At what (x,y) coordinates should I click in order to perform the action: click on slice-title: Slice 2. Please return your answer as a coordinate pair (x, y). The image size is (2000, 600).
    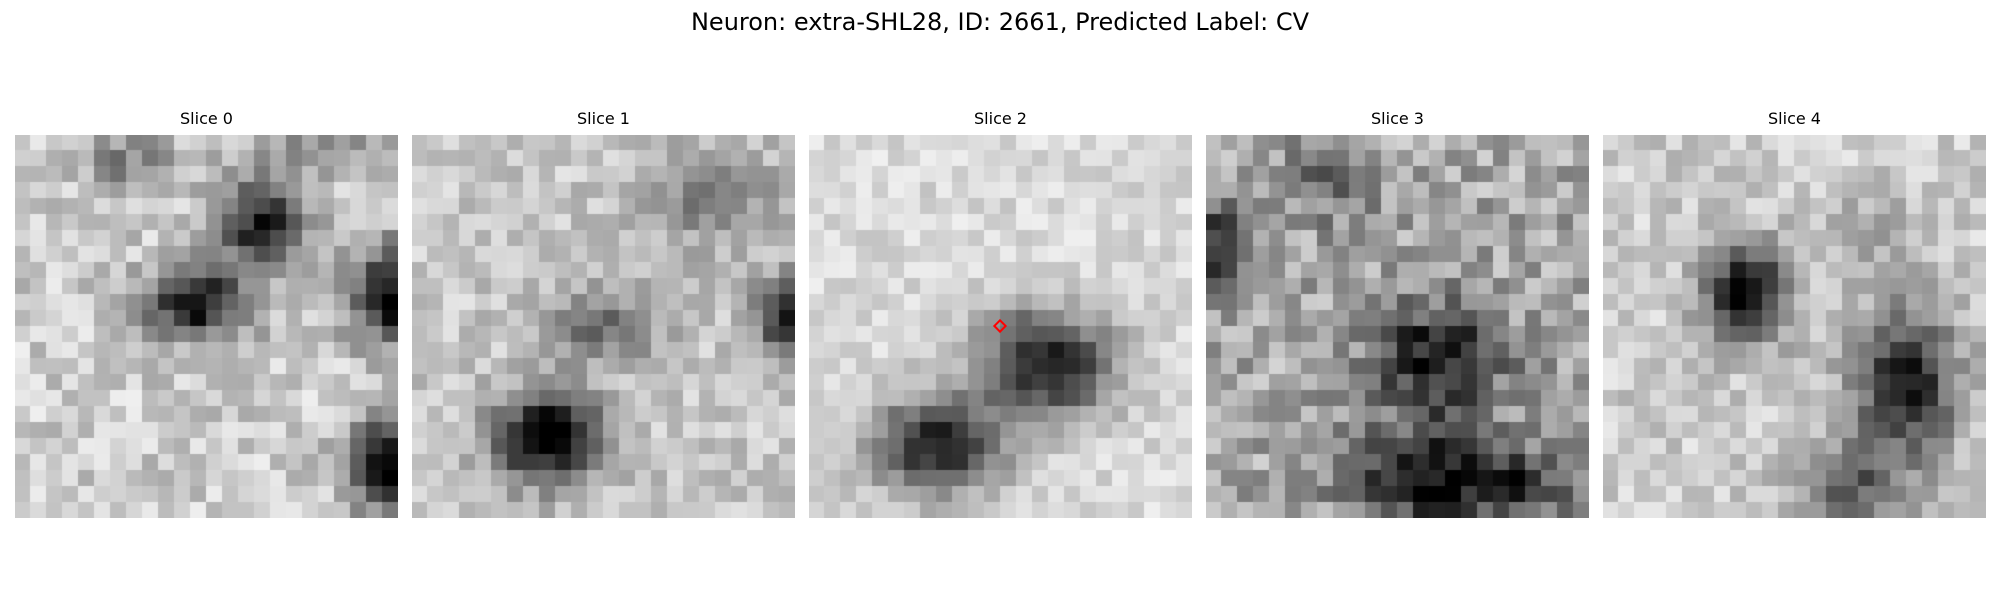
    Looking at the image, I should click on (1000, 118).